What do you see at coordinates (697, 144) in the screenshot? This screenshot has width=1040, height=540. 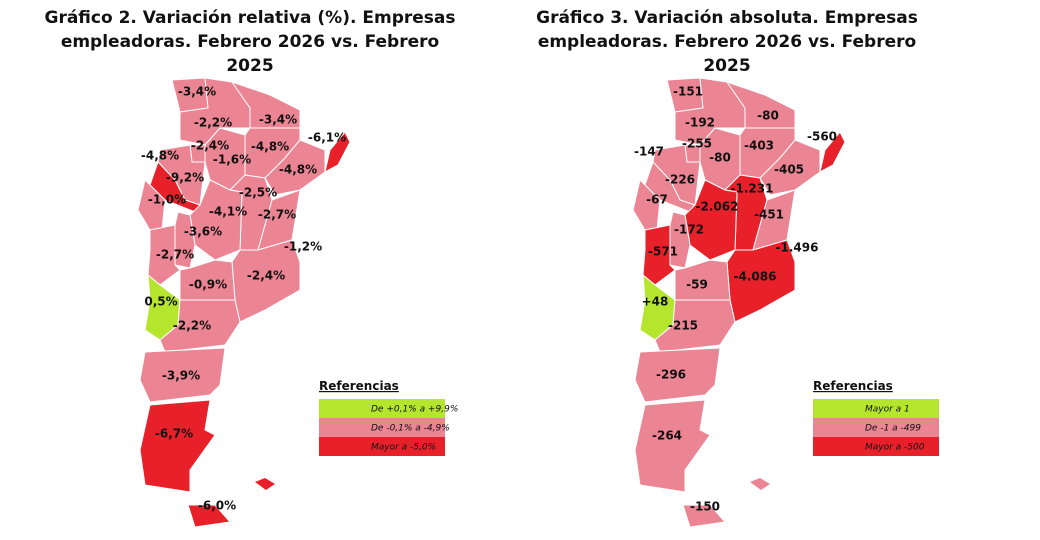 I see `region-label: -255` at bounding box center [697, 144].